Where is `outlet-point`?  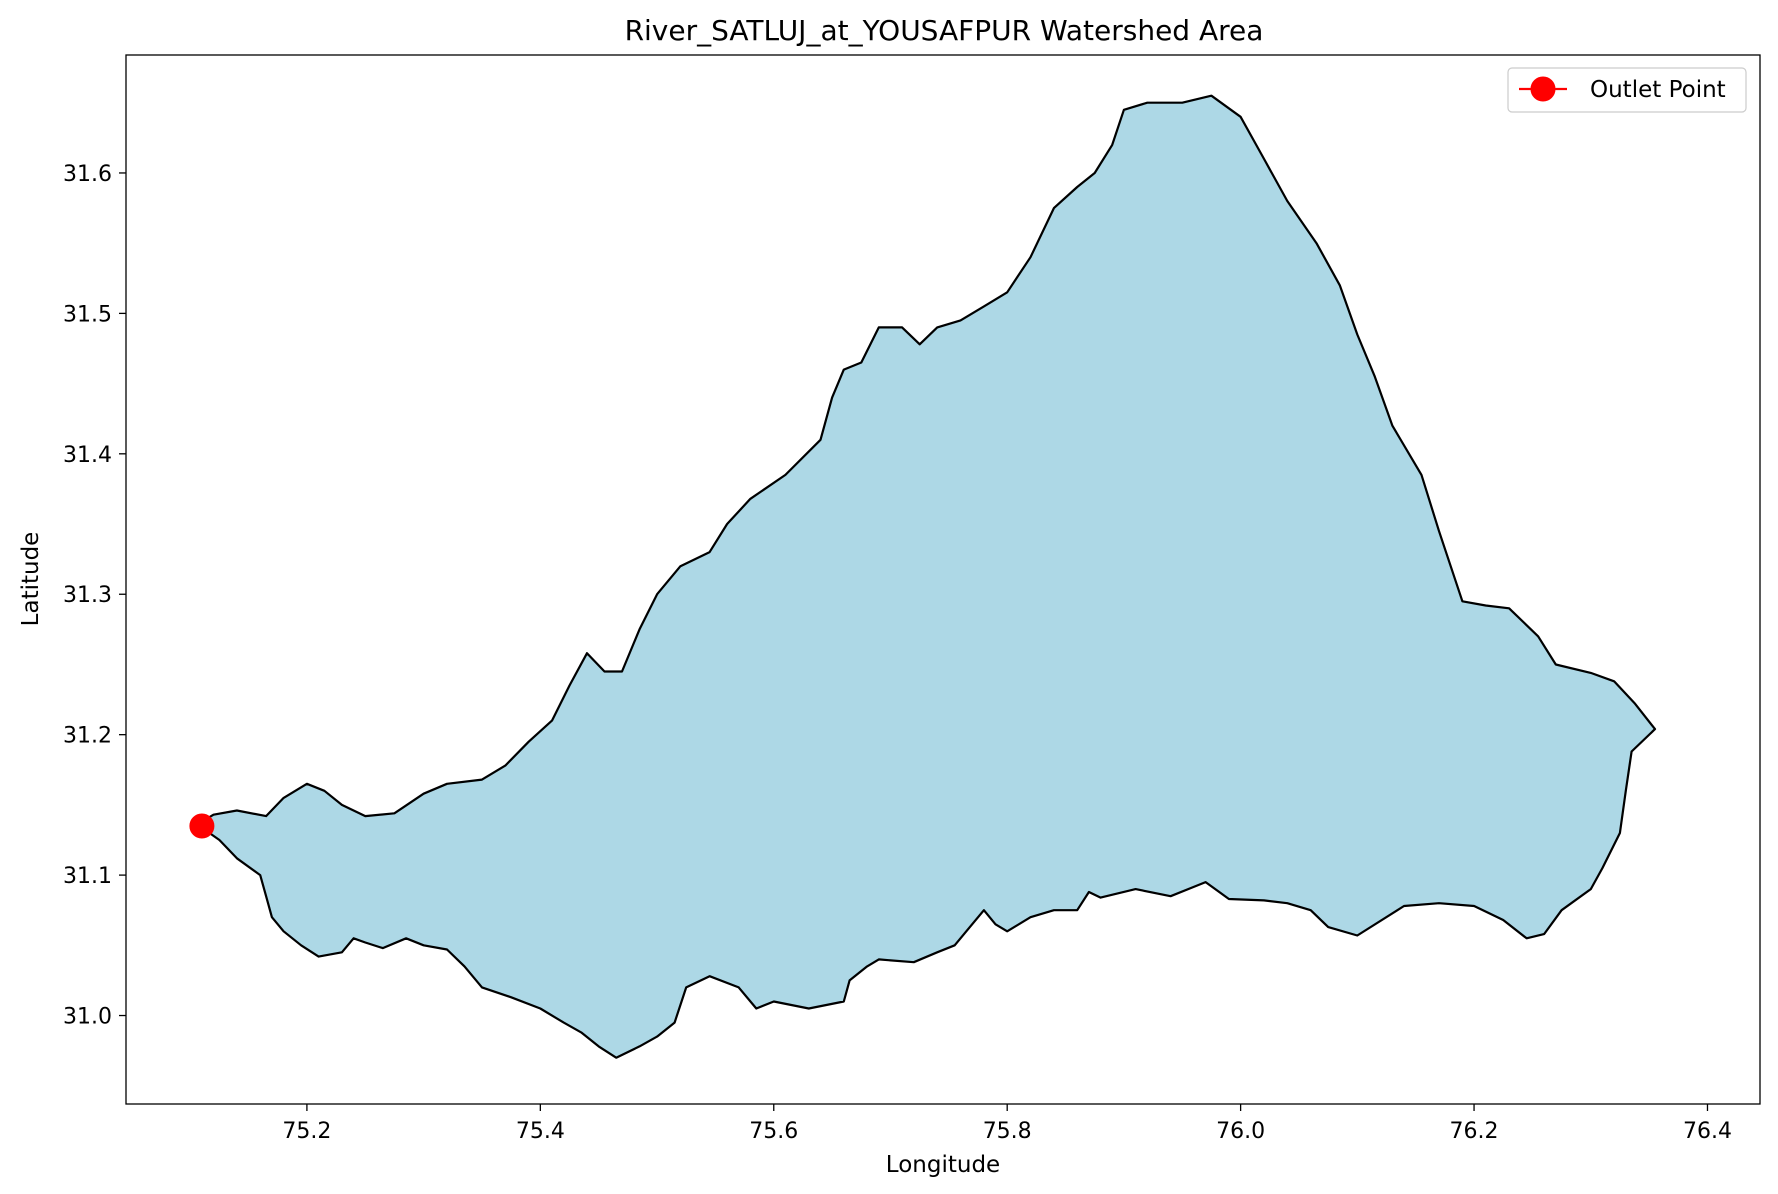 outlet-point is located at coordinates (202, 826).